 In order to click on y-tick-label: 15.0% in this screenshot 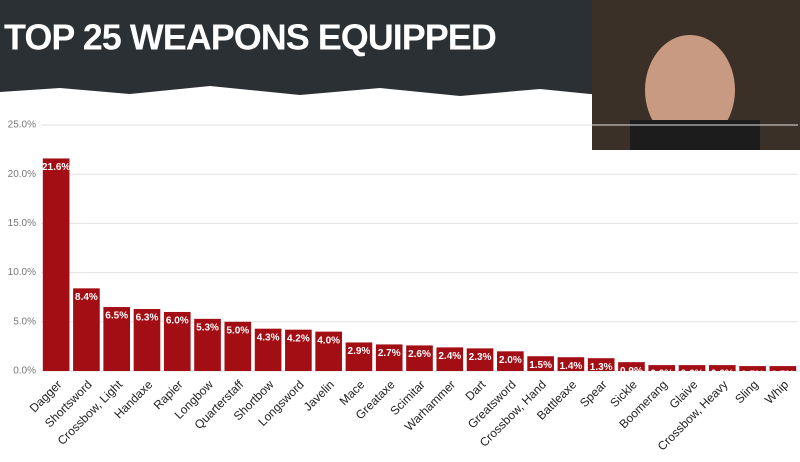, I will do `click(22, 223)`.